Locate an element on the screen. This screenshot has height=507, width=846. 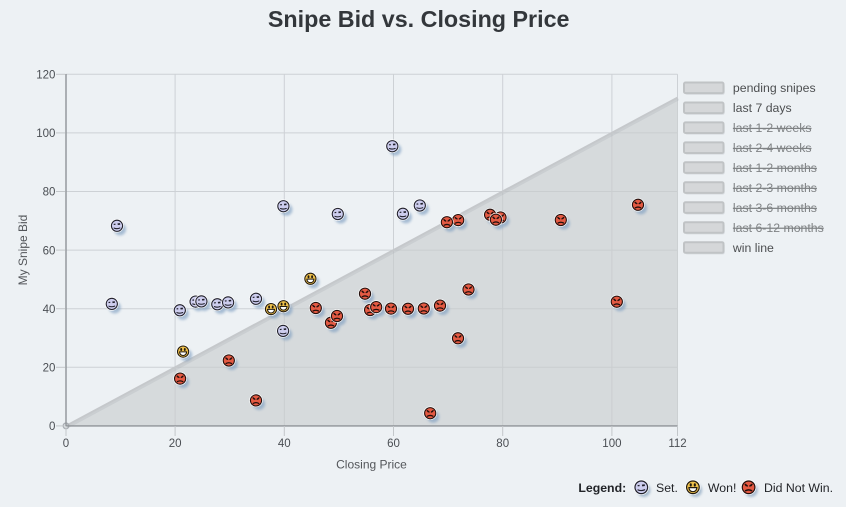
svg-text: last 6-12 months is located at coordinates (778, 228).